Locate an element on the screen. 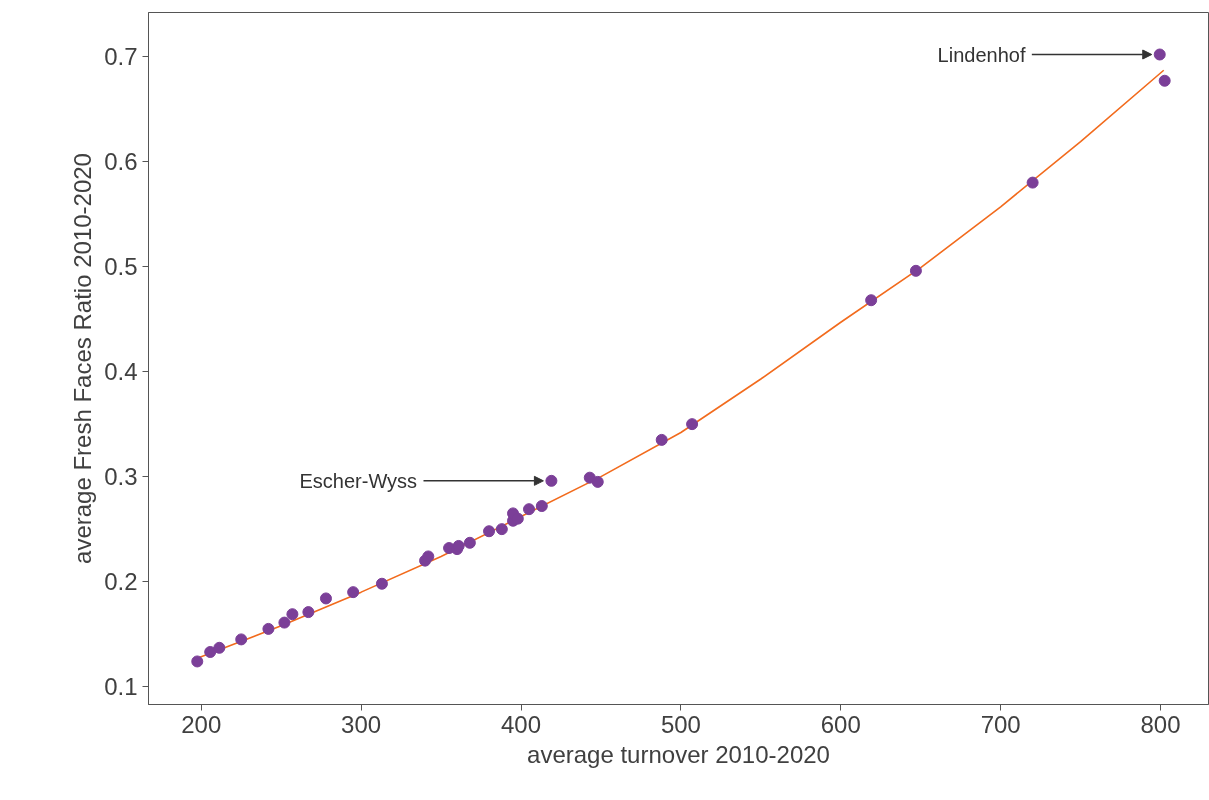  x-tick-label: 500 is located at coordinates (680, 724).